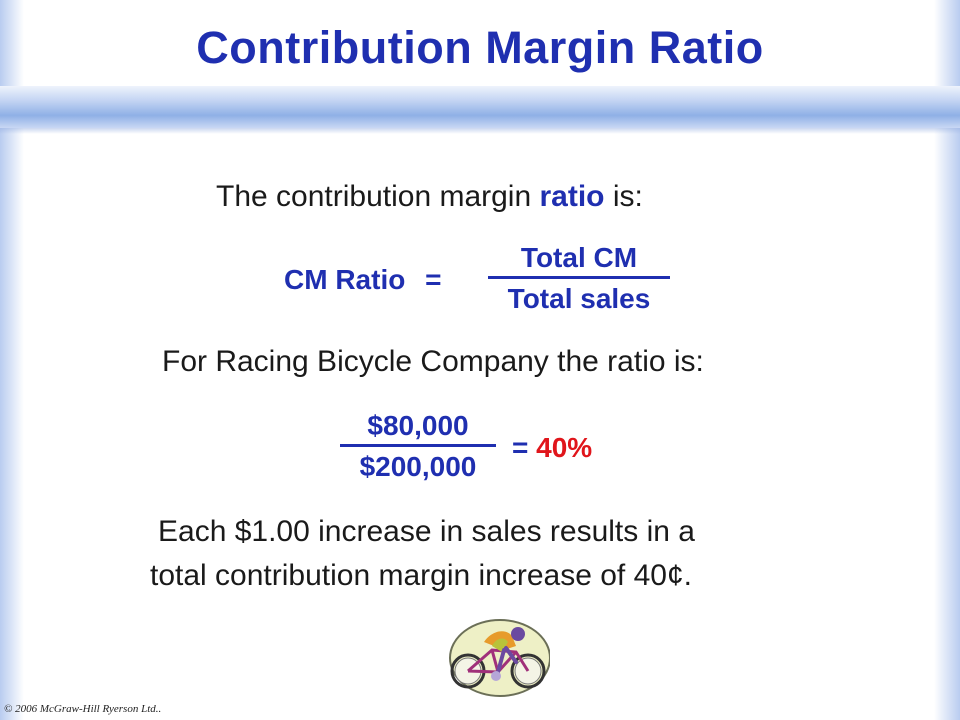 This screenshot has height=720, width=960. Describe the element at coordinates (579, 257) in the screenshot. I see `fraction-numerator: Total CM` at that location.